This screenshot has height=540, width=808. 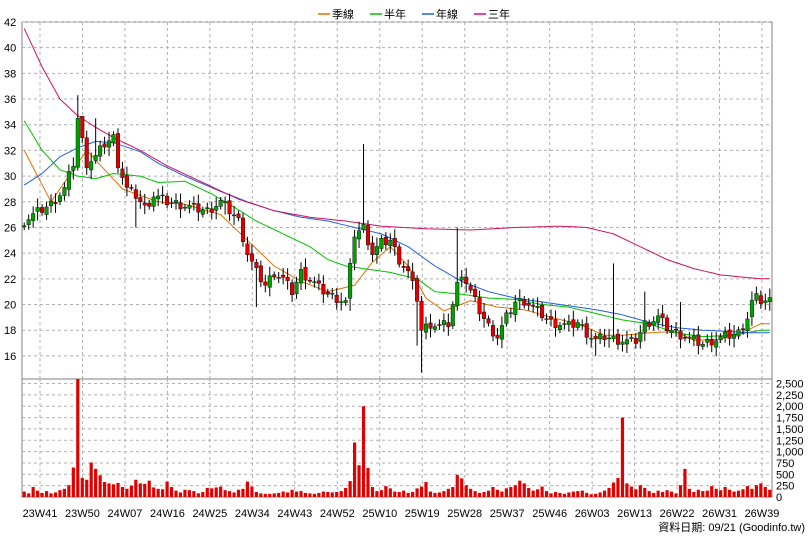 What do you see at coordinates (10, 357) in the screenshot?
I see `price-y-tick: 16` at bounding box center [10, 357].